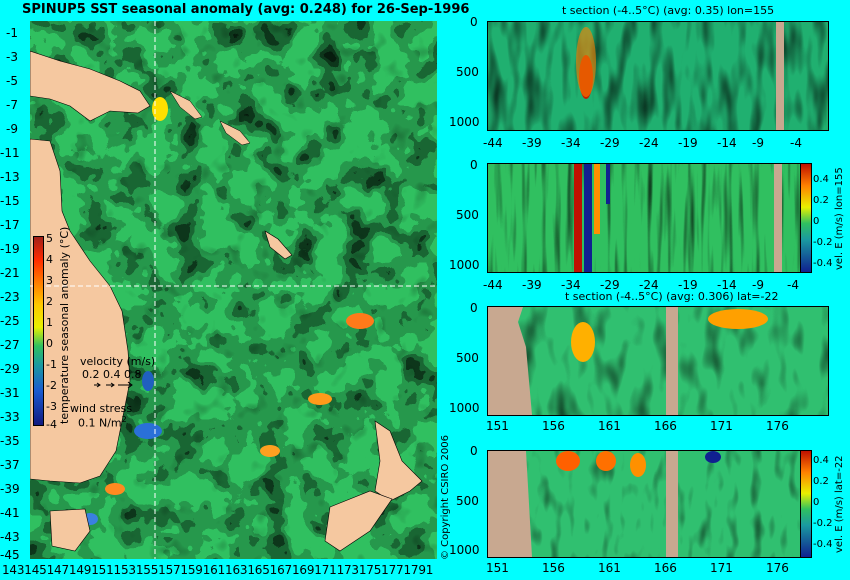  I want to click on map-colorbar-label: temperature seasonal anomaly (°C), so click(64, 325).